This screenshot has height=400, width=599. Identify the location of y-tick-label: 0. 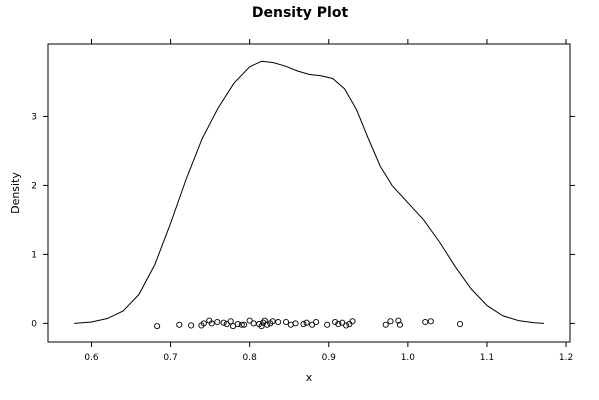
(34, 324).